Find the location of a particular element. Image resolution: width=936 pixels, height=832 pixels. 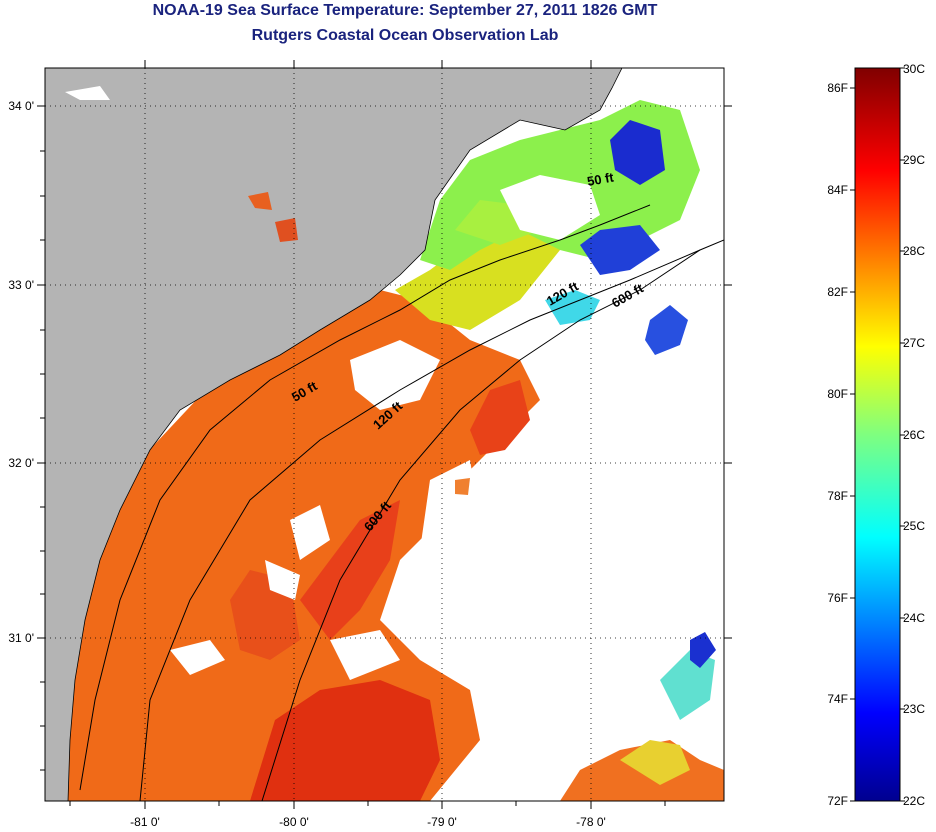

colorbar-c-label: 28C is located at coordinates (914, 251).